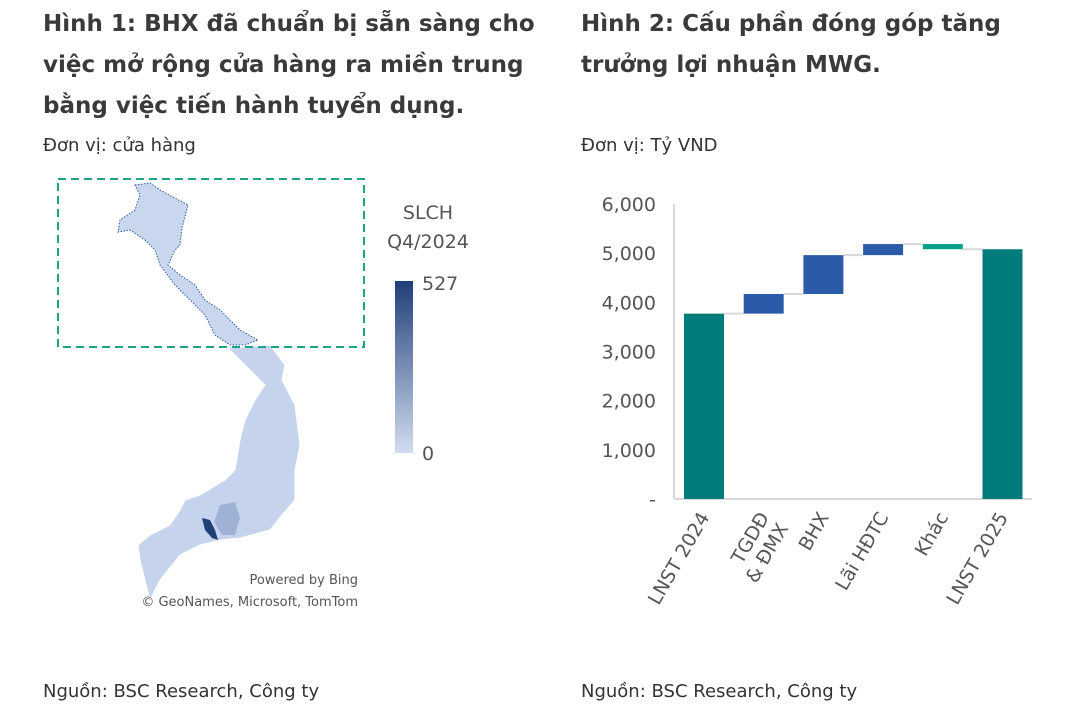 The width and height of the screenshot is (1078, 723). Describe the element at coordinates (629, 254) in the screenshot. I see `y-tick-label: 5,000` at that location.